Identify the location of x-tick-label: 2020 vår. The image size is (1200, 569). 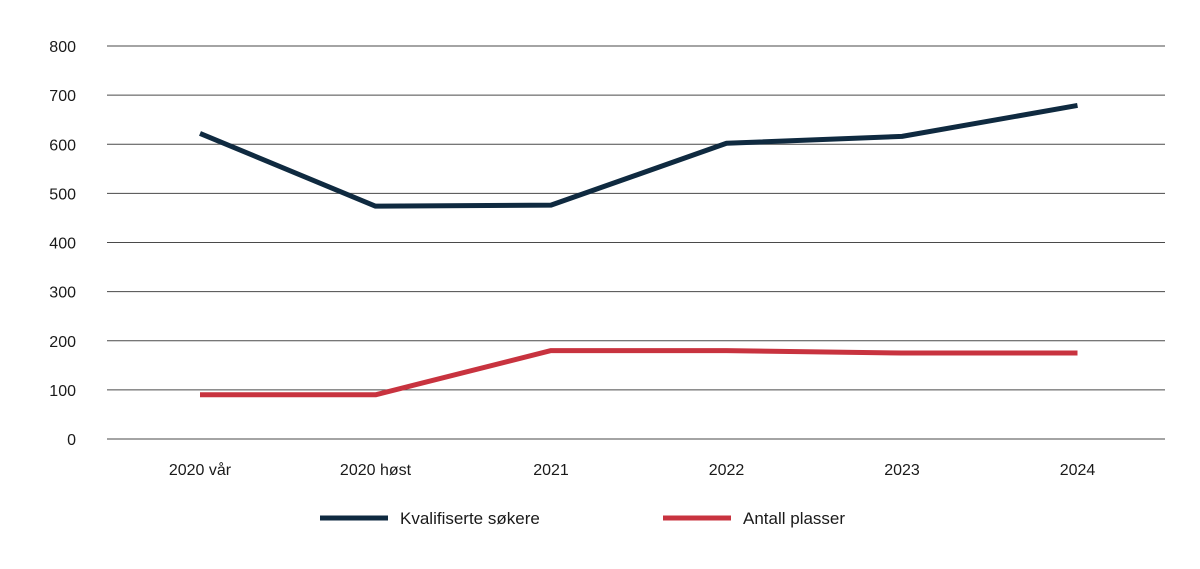
(200, 470).